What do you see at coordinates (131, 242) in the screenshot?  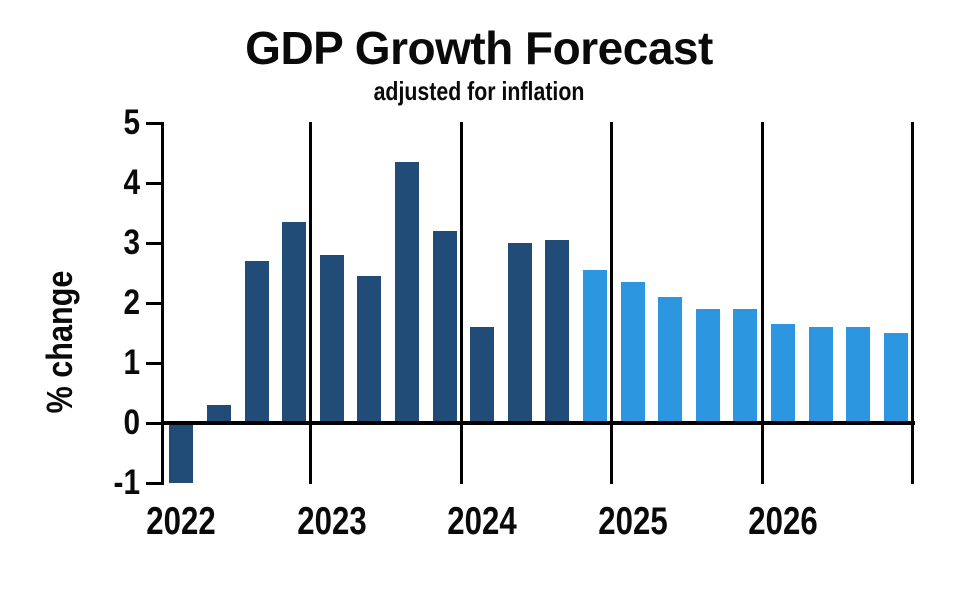 I see `y-tick-label-3: 3` at bounding box center [131, 242].